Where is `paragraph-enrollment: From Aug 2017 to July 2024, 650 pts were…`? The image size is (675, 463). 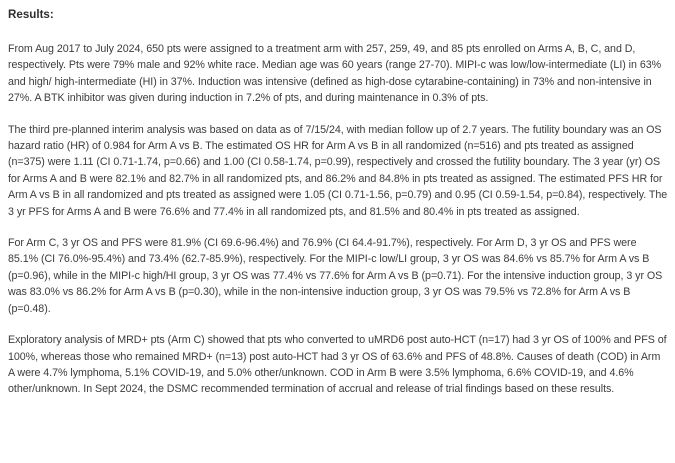 paragraph-enrollment: From Aug 2017 to July 2024, 650 pts were… is located at coordinates (335, 74).